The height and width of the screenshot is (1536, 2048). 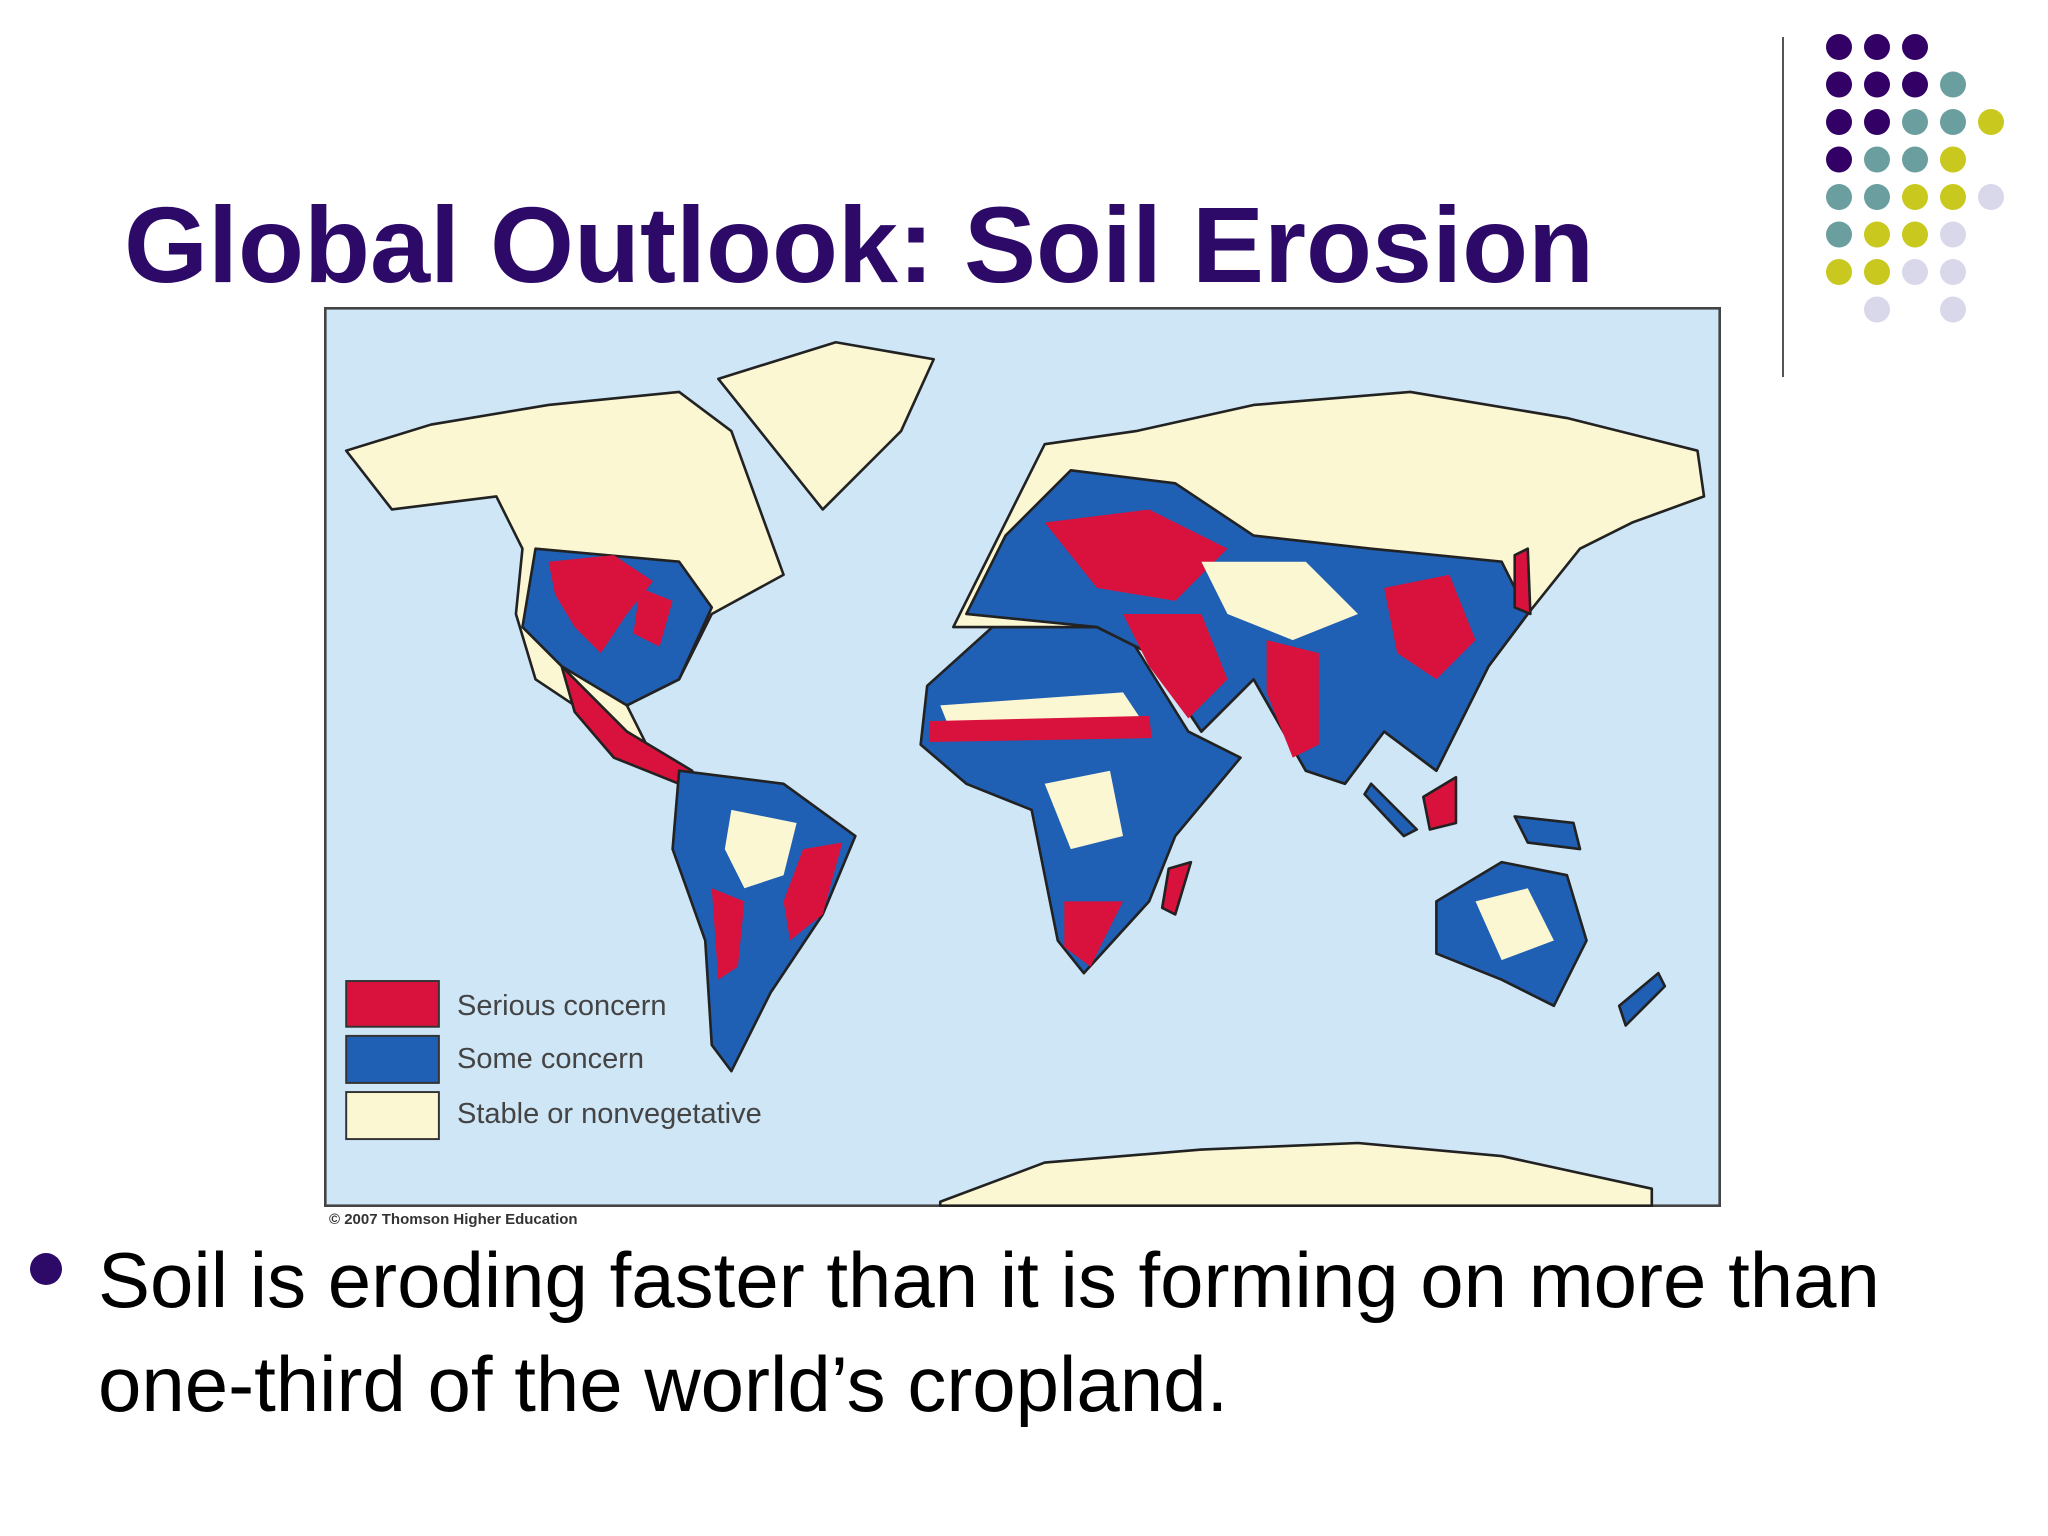 What do you see at coordinates (453, 1219) in the screenshot?
I see `credit: © 2007 Thomson Higher Education` at bounding box center [453, 1219].